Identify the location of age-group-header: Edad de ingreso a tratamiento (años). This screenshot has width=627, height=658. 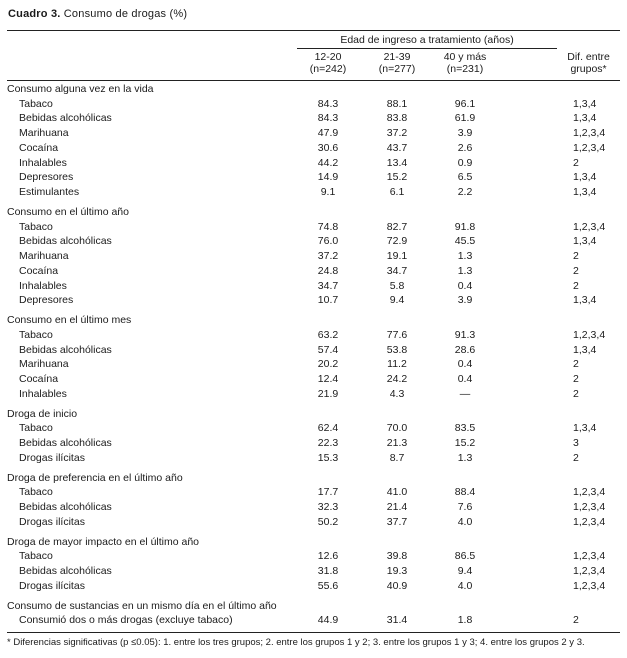
(427, 39).